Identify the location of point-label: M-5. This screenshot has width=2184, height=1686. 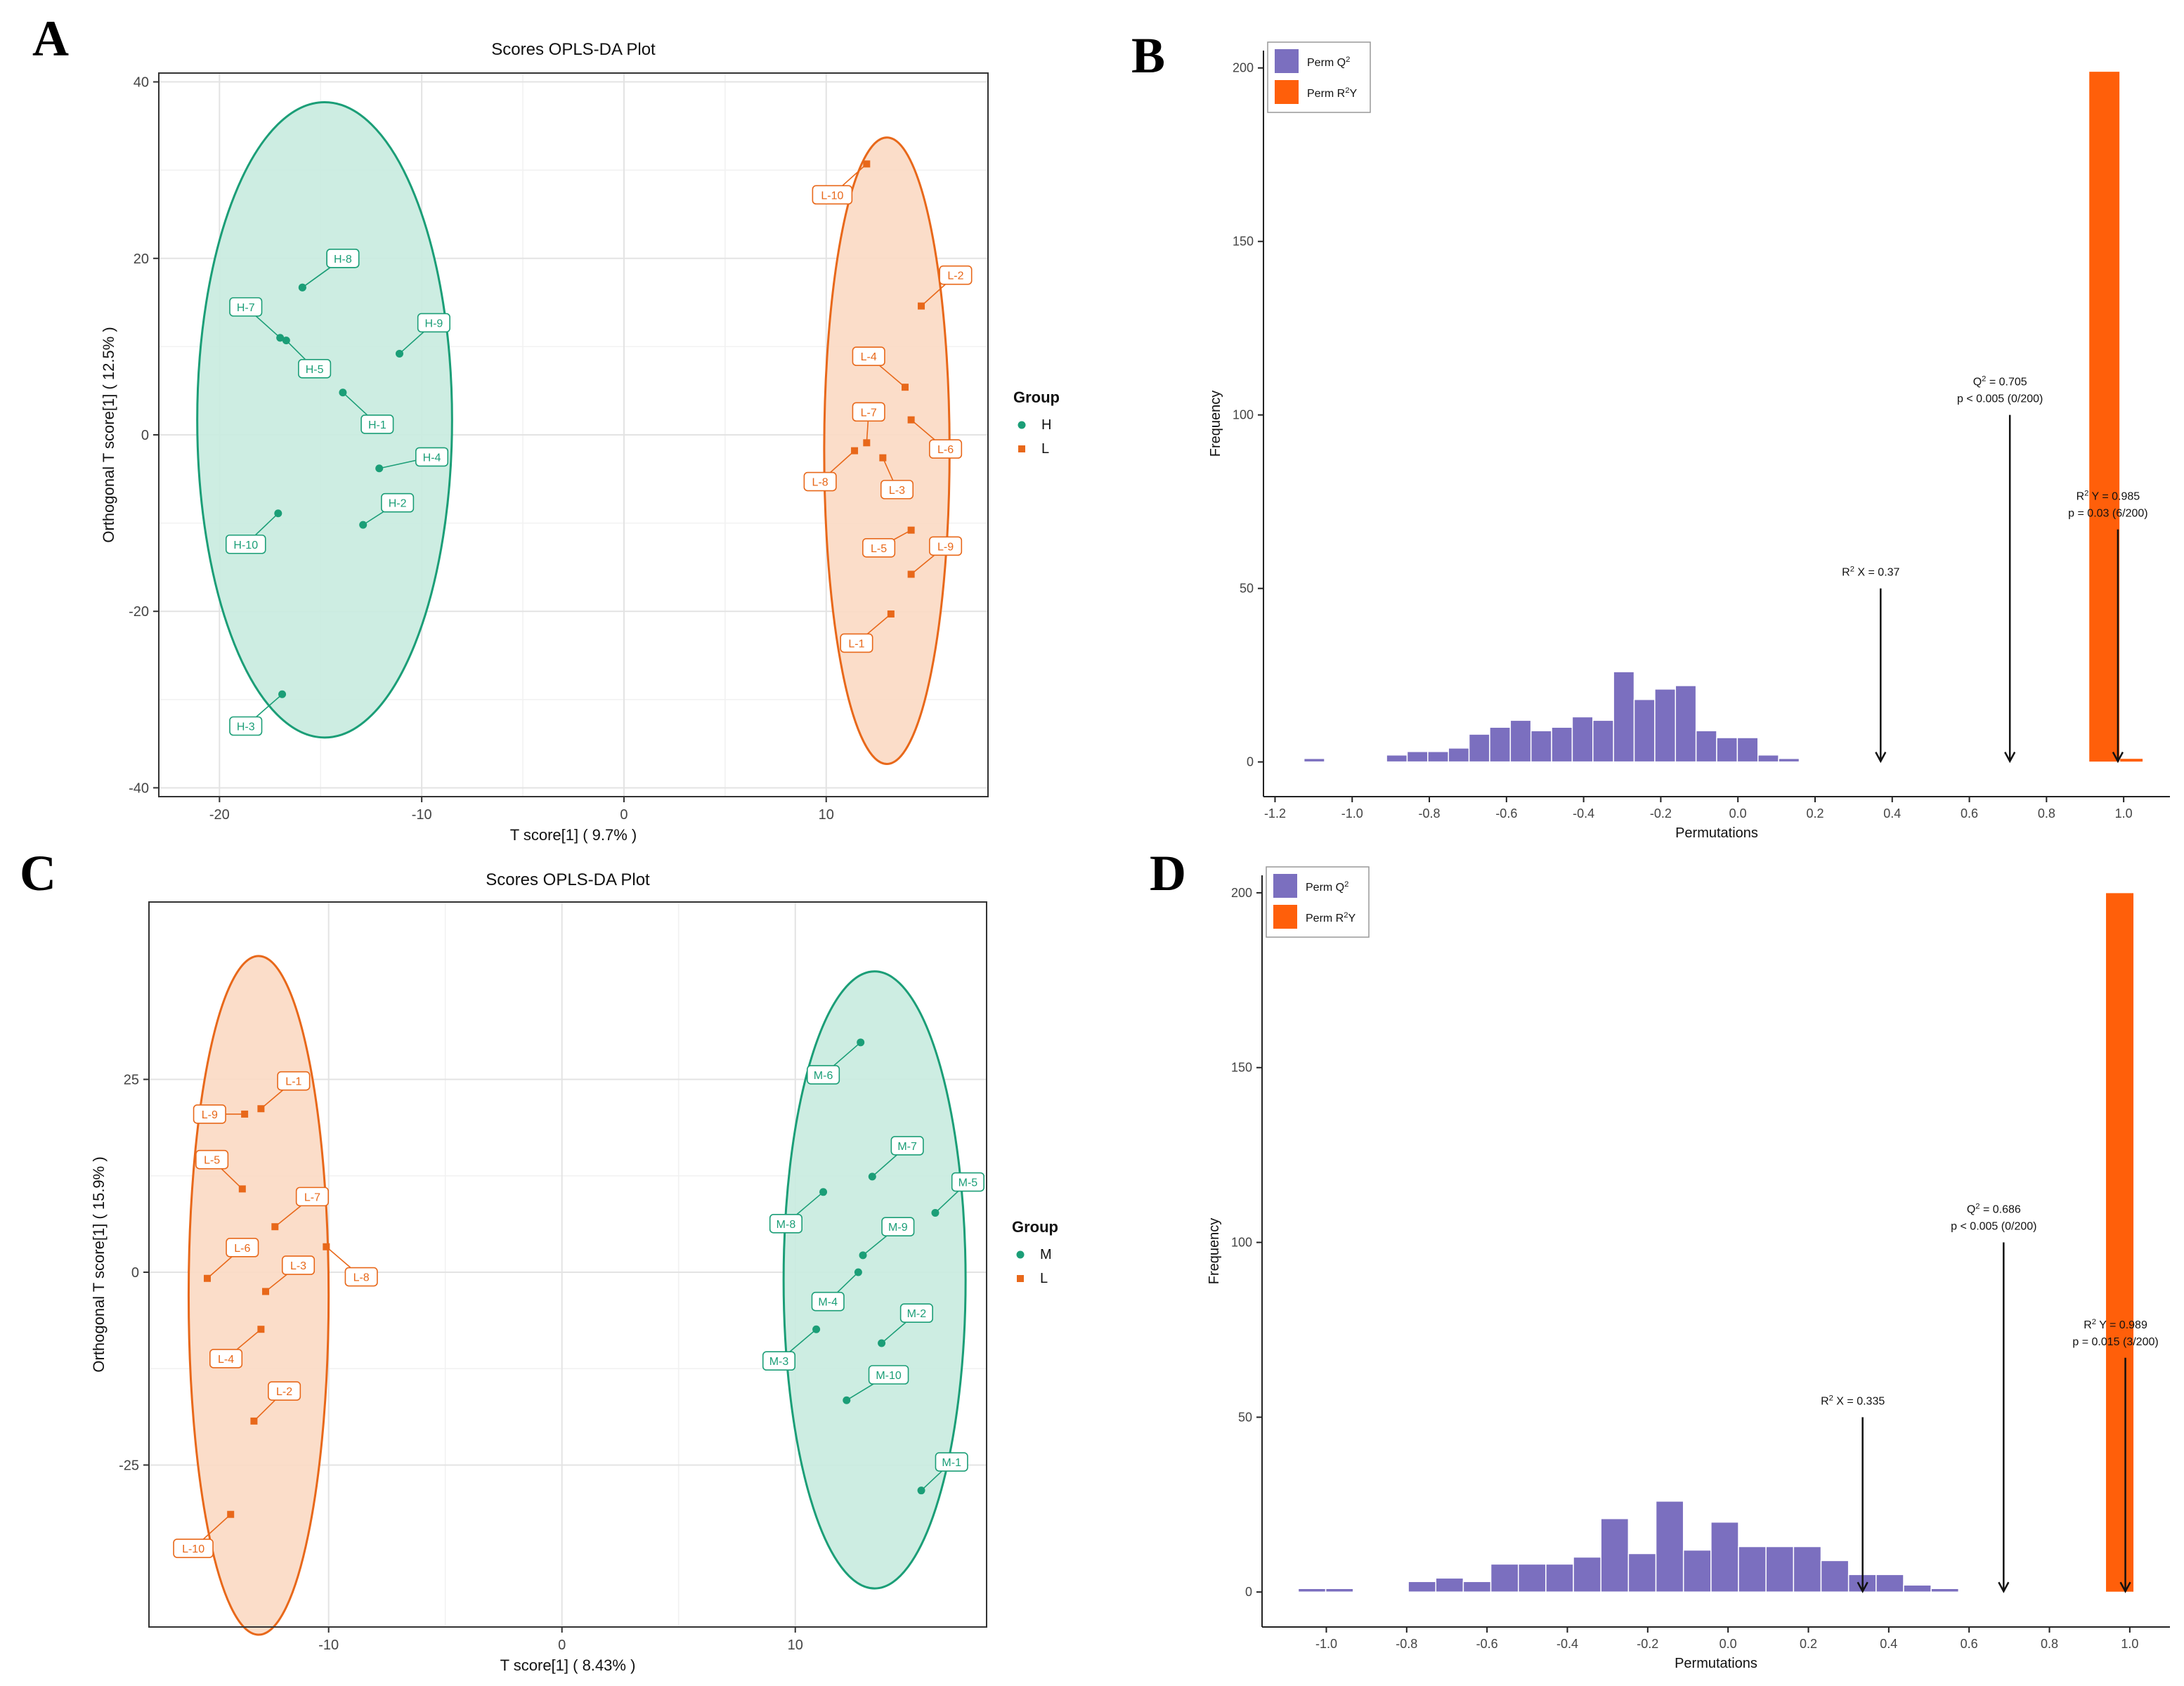
(968, 1183).